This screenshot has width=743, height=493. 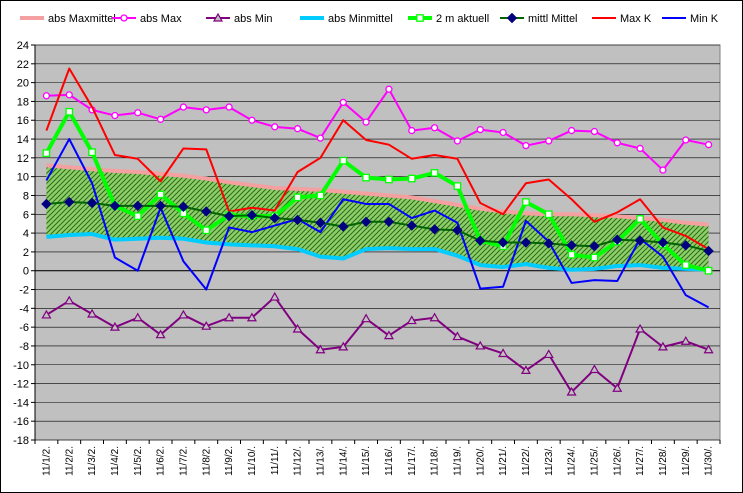 I want to click on legend-item-abs-max: abs Max, so click(x=147, y=19).